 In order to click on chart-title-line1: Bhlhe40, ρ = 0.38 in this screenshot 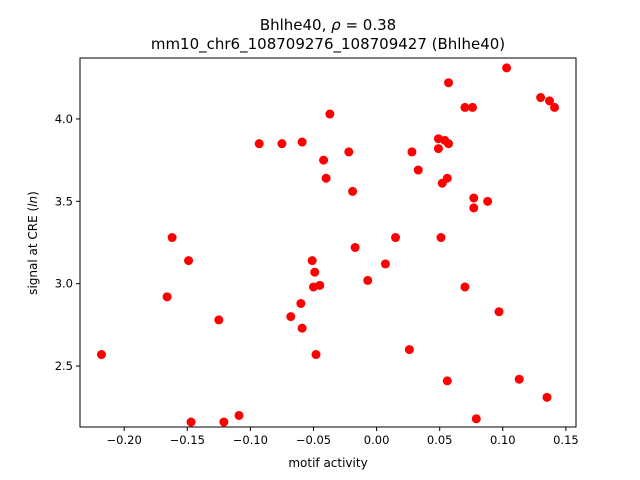, I will do `click(328, 25)`.